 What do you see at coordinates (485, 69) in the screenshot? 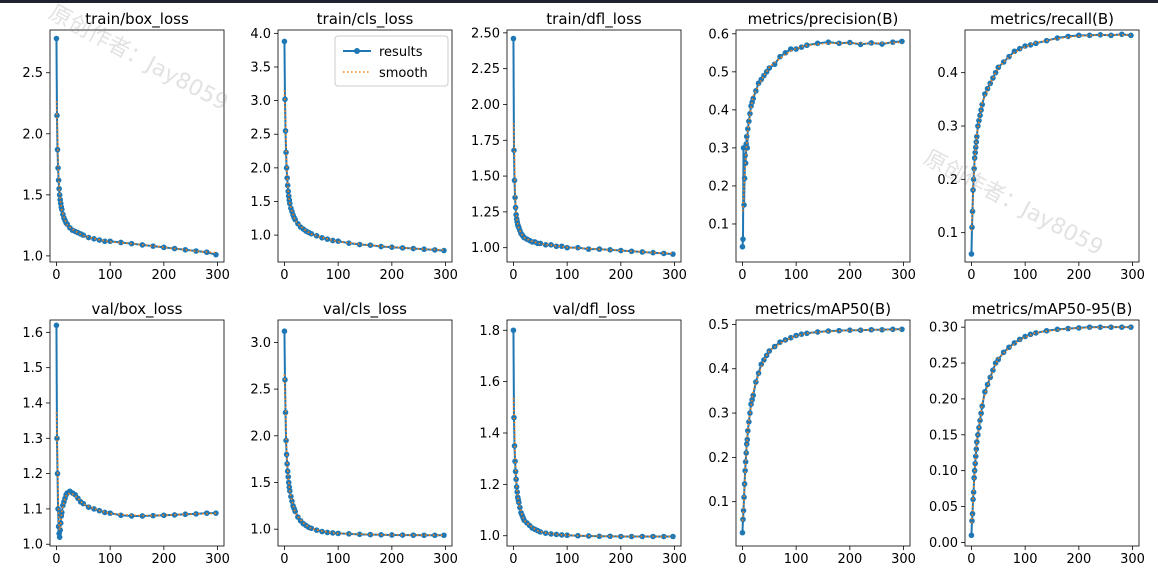
I see `y-tick-label: 2.25` at bounding box center [485, 69].